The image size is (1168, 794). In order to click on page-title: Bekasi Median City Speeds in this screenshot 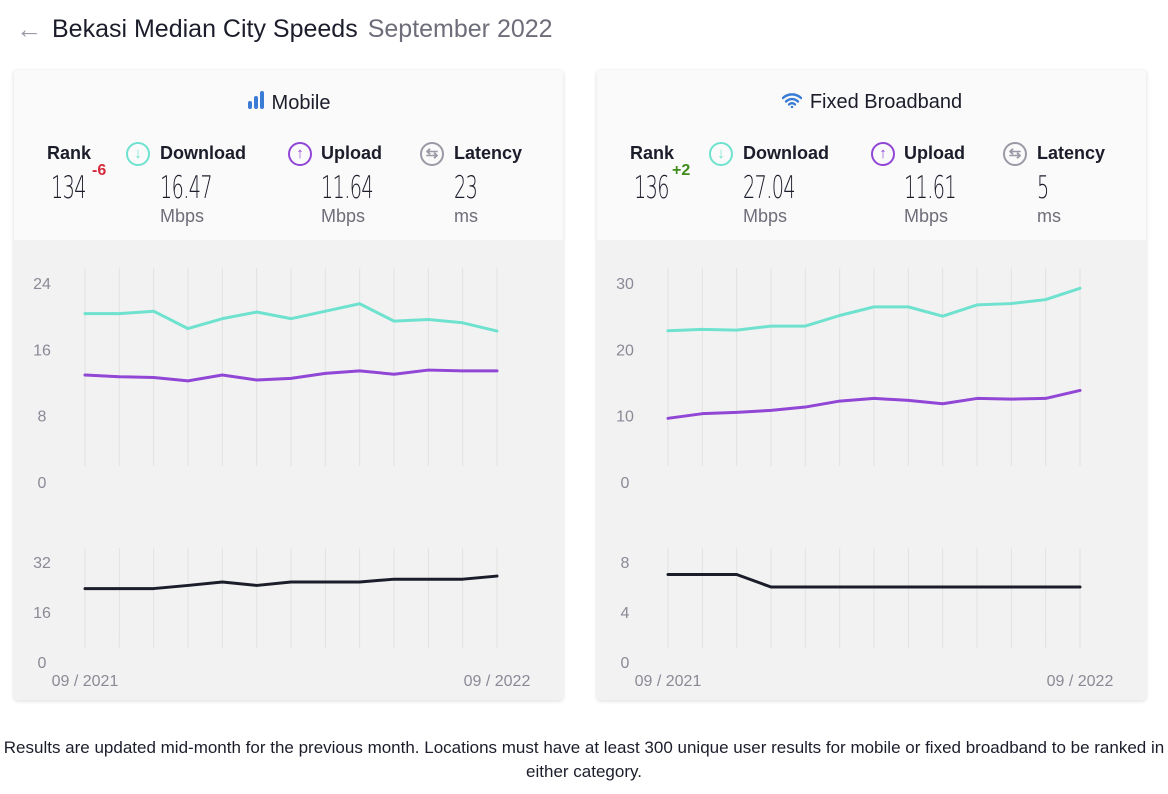, I will do `click(205, 29)`.